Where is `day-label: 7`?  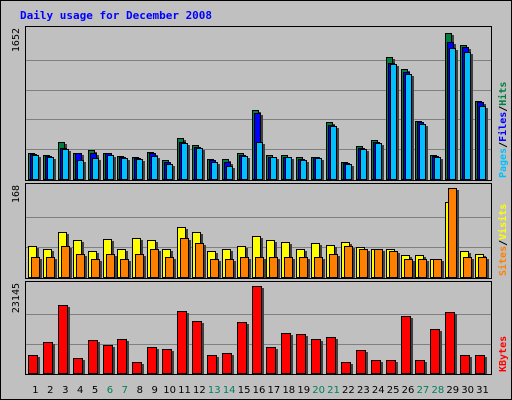
day-label: 7 is located at coordinates (125, 390).